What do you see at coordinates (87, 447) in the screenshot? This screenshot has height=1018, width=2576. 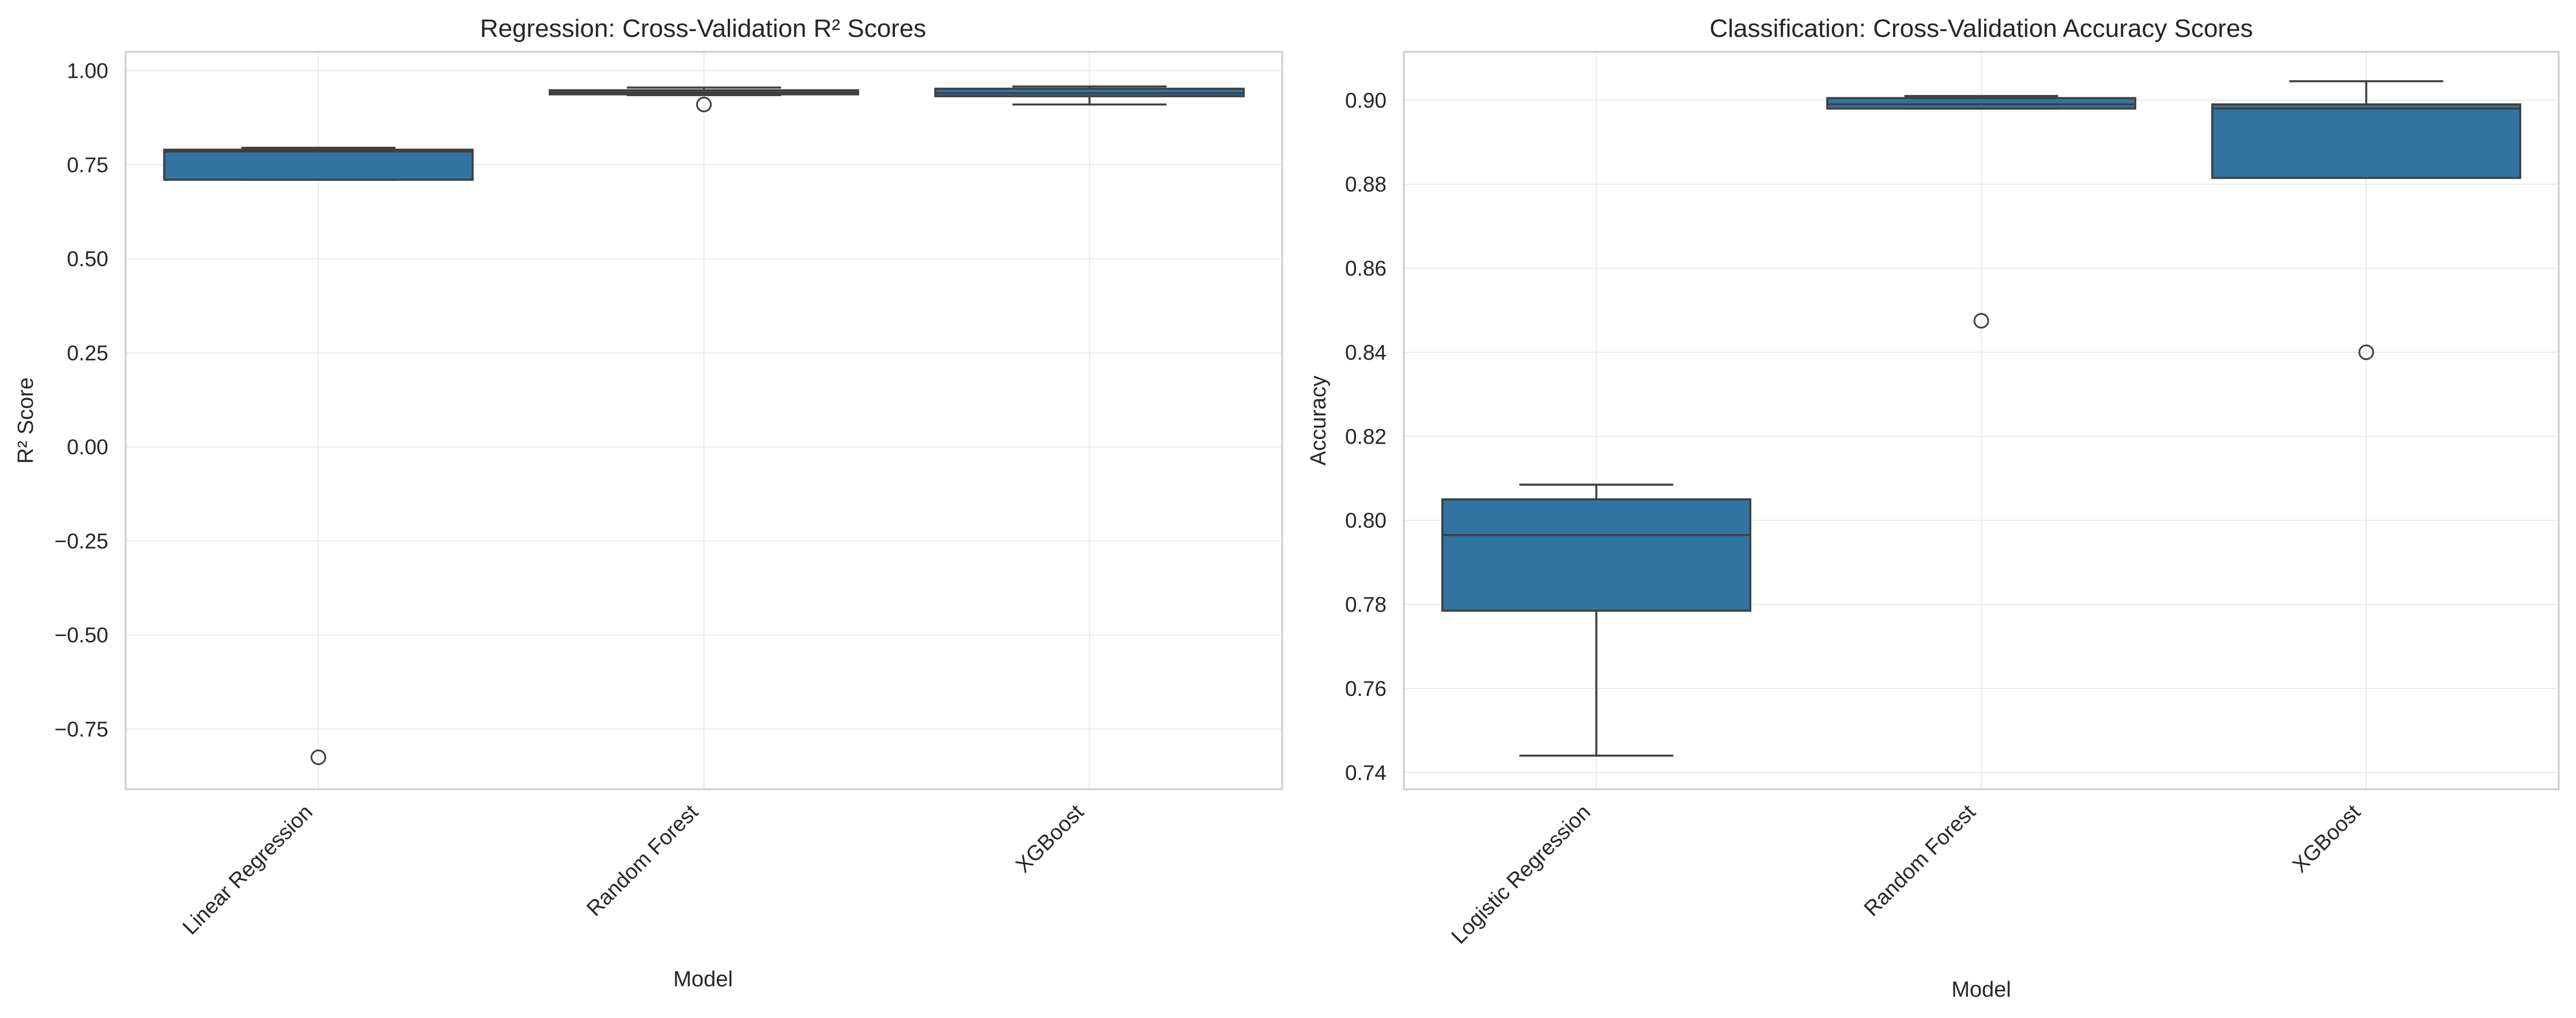 I see `y-tick-label: 0.00` at bounding box center [87, 447].